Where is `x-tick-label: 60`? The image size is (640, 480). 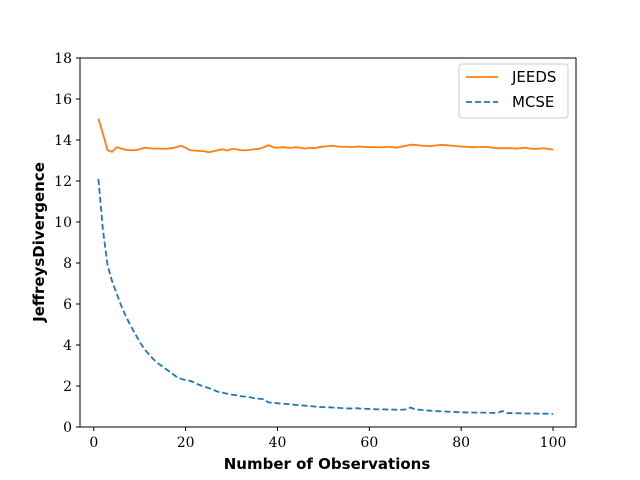 x-tick-label: 60 is located at coordinates (369, 443).